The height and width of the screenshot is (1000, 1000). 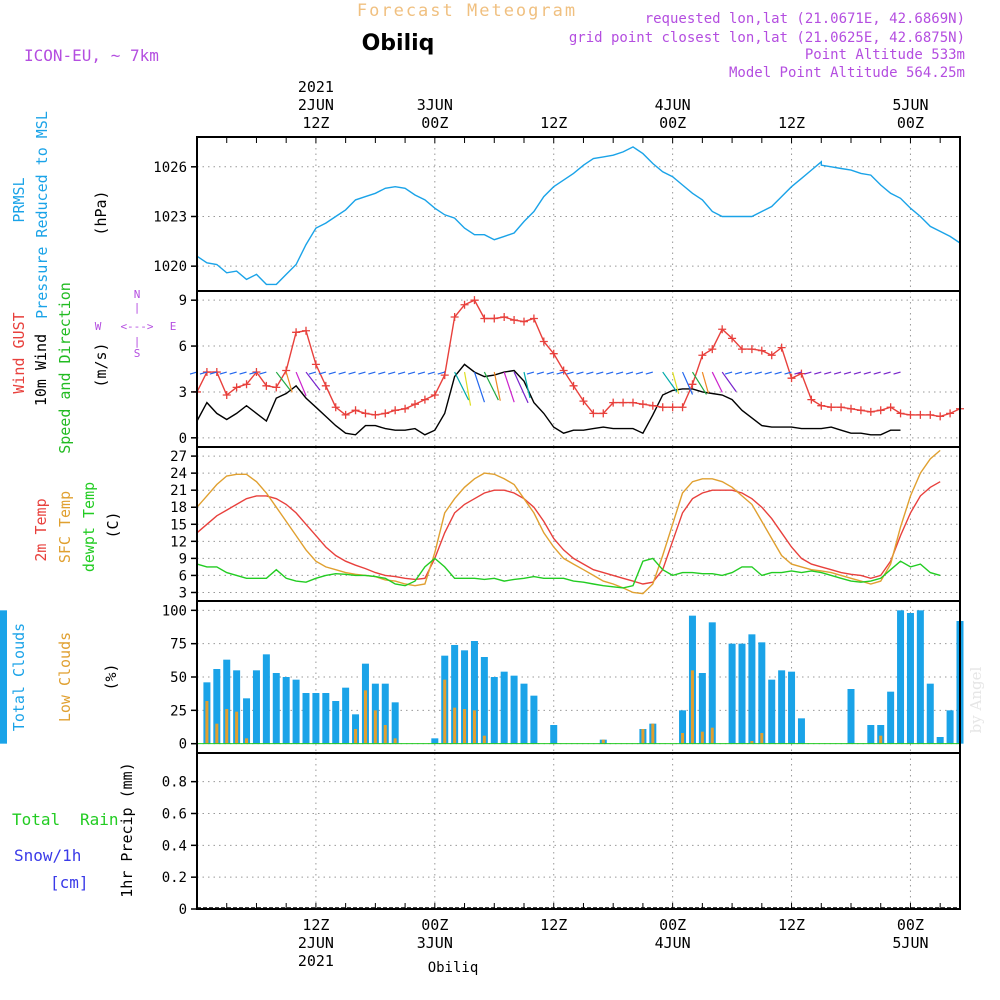 What do you see at coordinates (673, 105) in the screenshot?
I see `time-label: 4JUN` at bounding box center [673, 105].